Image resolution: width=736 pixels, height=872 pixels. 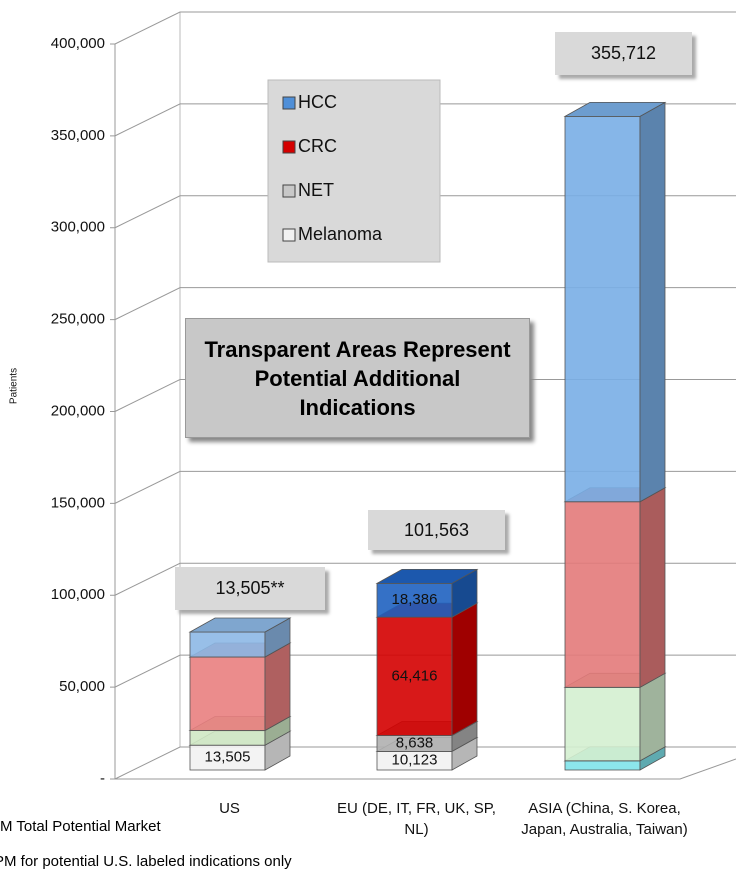 What do you see at coordinates (416, 819) in the screenshot?
I see `x-tick-label: EU (DE, IT, FR, UK, SP, NL)` at bounding box center [416, 819].